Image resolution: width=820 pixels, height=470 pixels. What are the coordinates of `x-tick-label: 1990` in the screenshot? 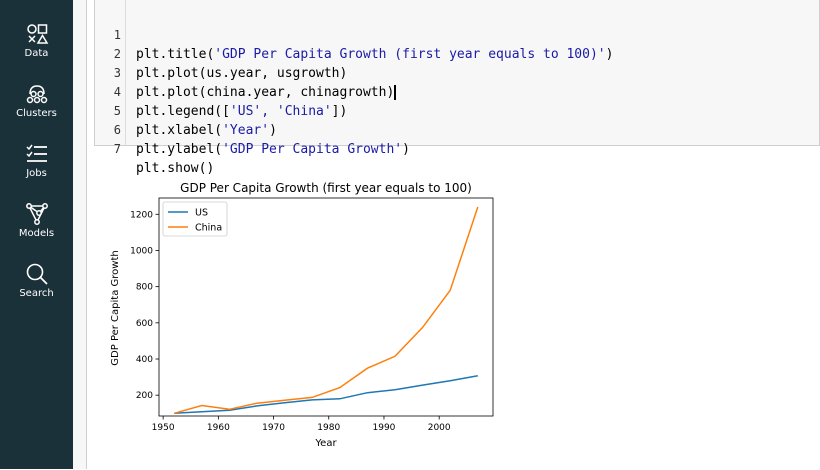 It's located at (384, 428).